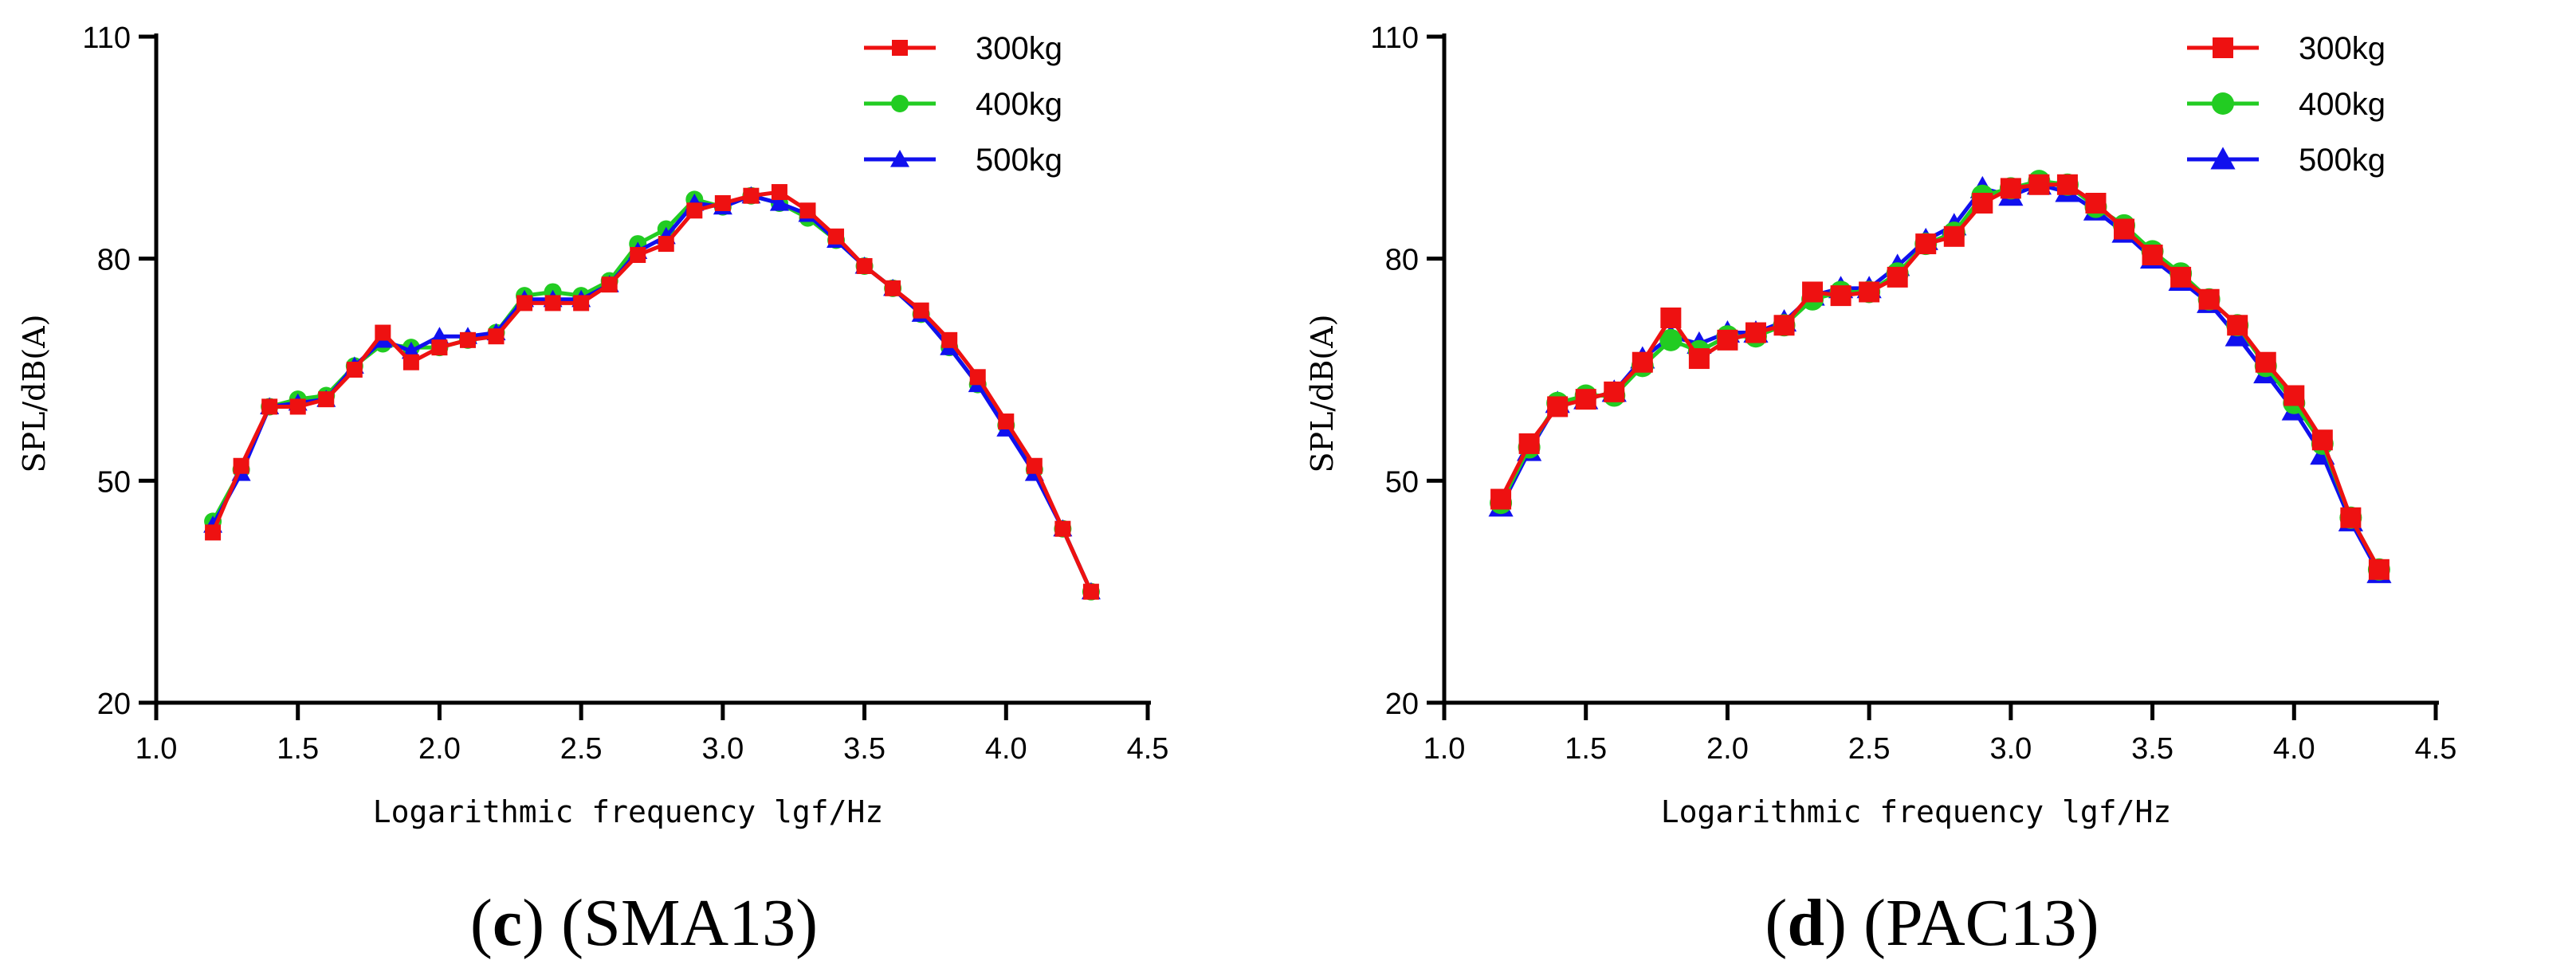 Image resolution: width=2576 pixels, height=972 pixels. I want to click on series-line-500kg, so click(652, 393).